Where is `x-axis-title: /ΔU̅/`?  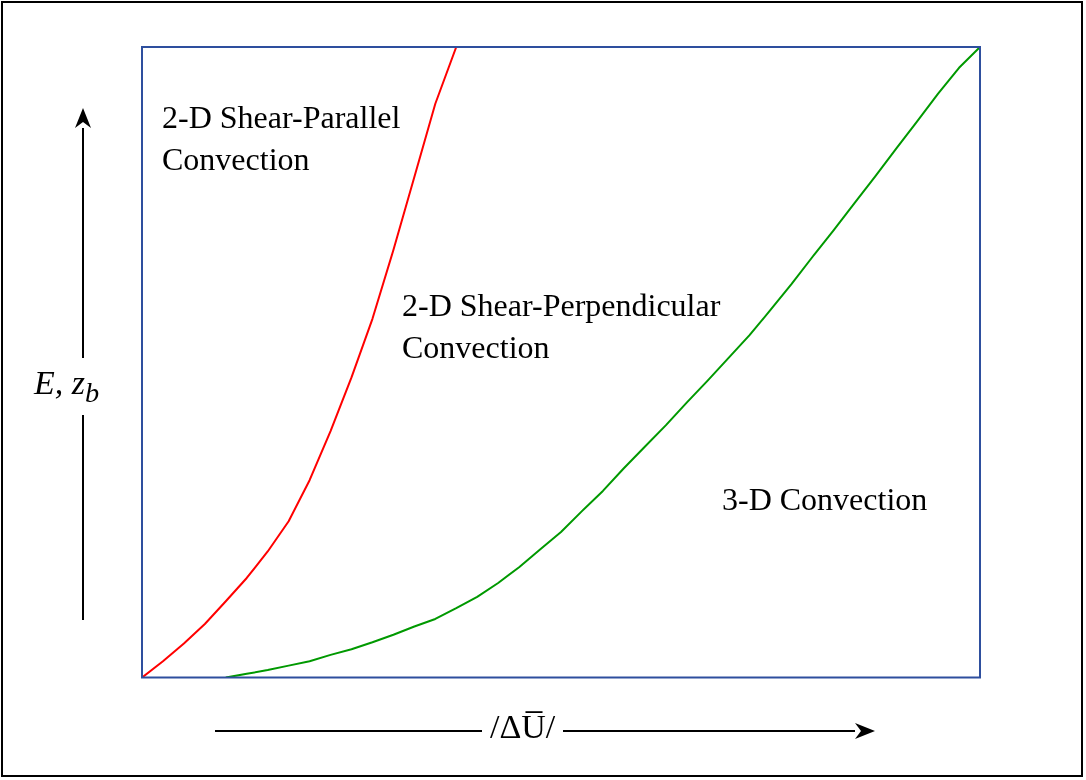 x-axis-title: /ΔU̅/ is located at coordinates (523, 727).